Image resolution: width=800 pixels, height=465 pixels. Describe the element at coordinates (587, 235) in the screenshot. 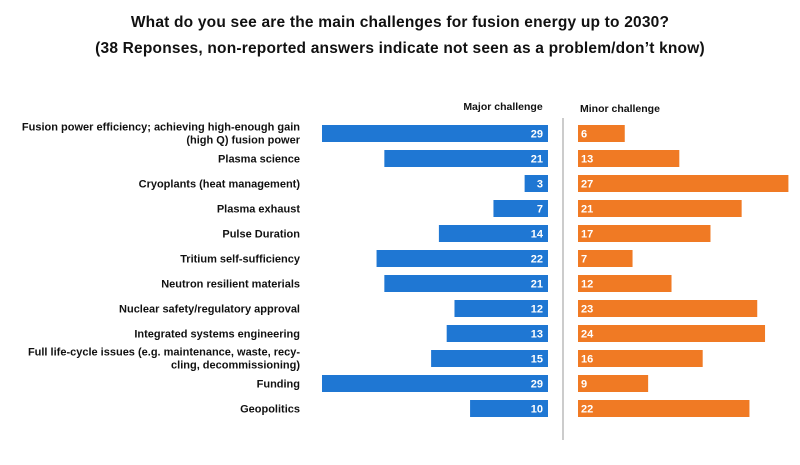

I see `minor-challenge-value: 17` at that location.